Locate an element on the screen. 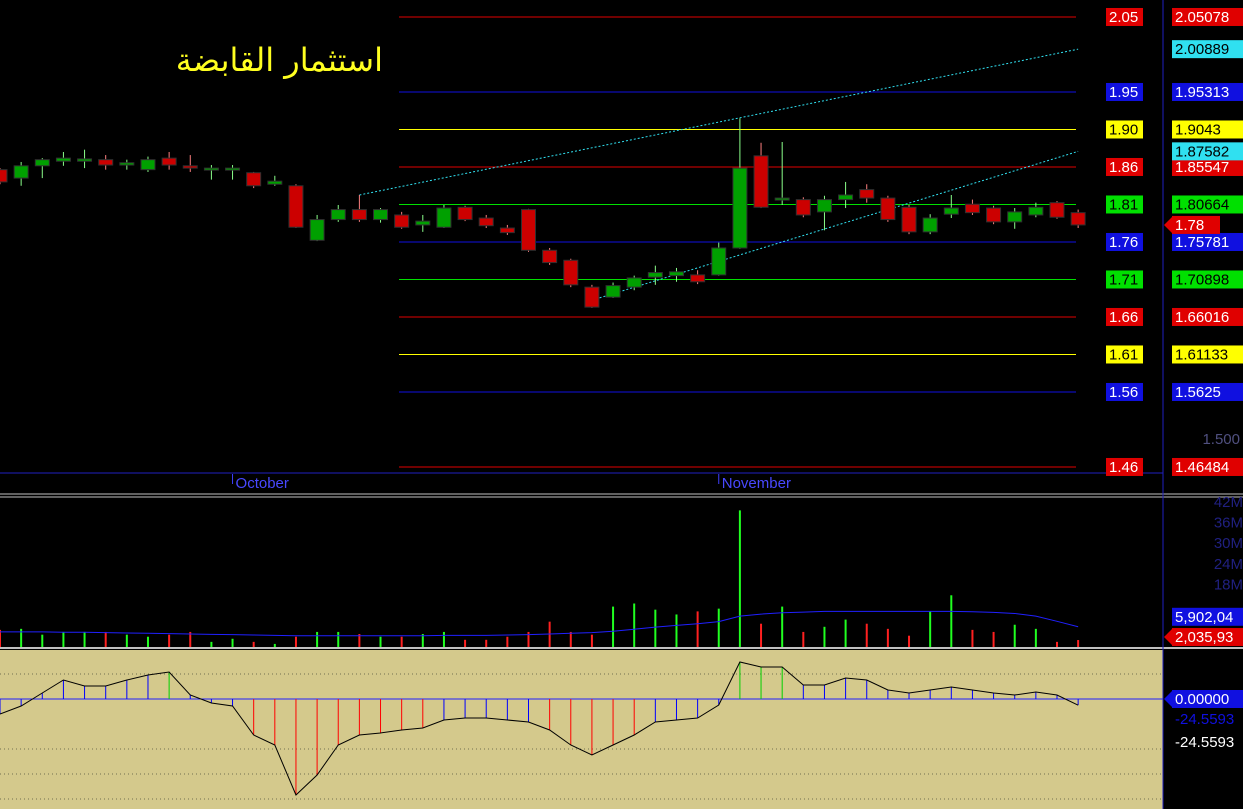 This screenshot has height=809, width=1243. volume-last-label-arrow is located at coordinates (1168, 637).